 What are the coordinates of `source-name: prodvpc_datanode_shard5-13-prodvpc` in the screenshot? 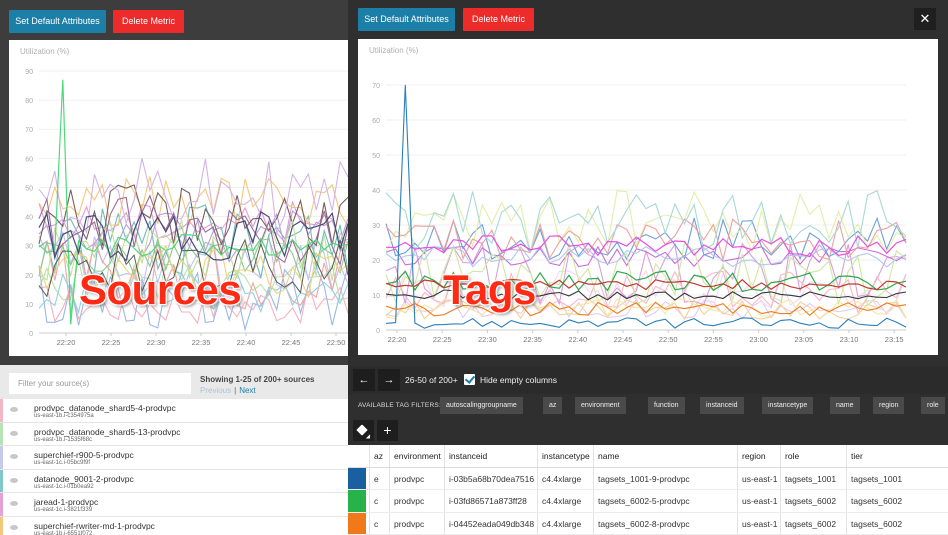 It's located at (107, 431).